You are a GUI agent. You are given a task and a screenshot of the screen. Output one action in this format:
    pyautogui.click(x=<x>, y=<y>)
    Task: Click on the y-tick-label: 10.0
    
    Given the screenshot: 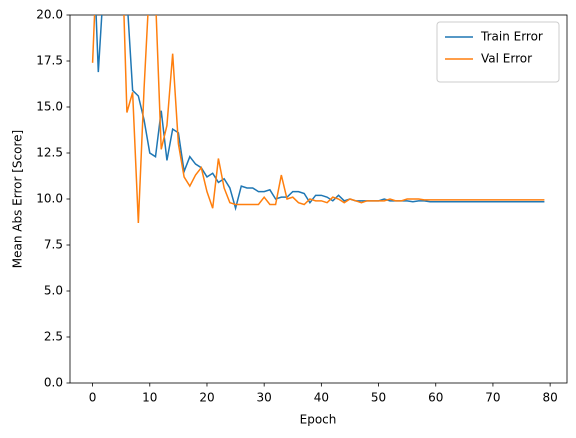 What is the action you would take?
    pyautogui.click(x=49, y=199)
    